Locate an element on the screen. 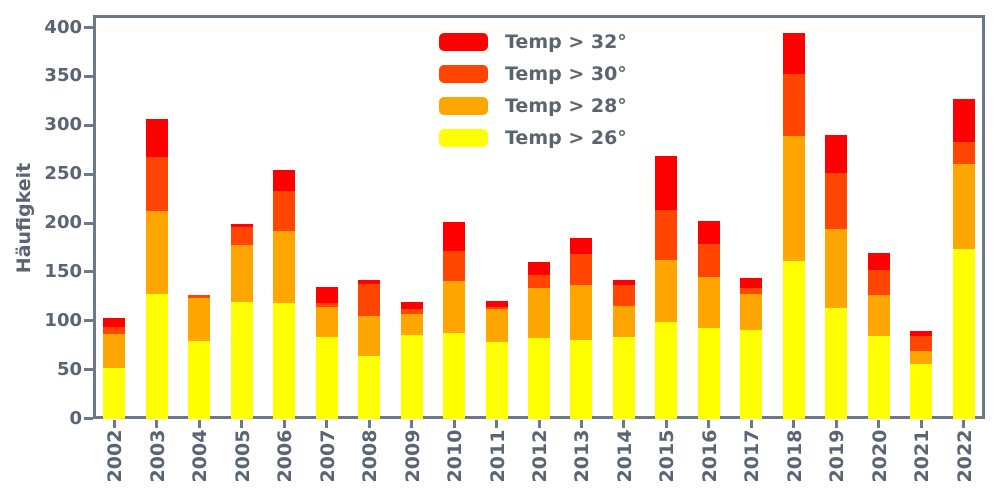 The image size is (1000, 500). y-tick-label: 400 is located at coordinates (63, 27).